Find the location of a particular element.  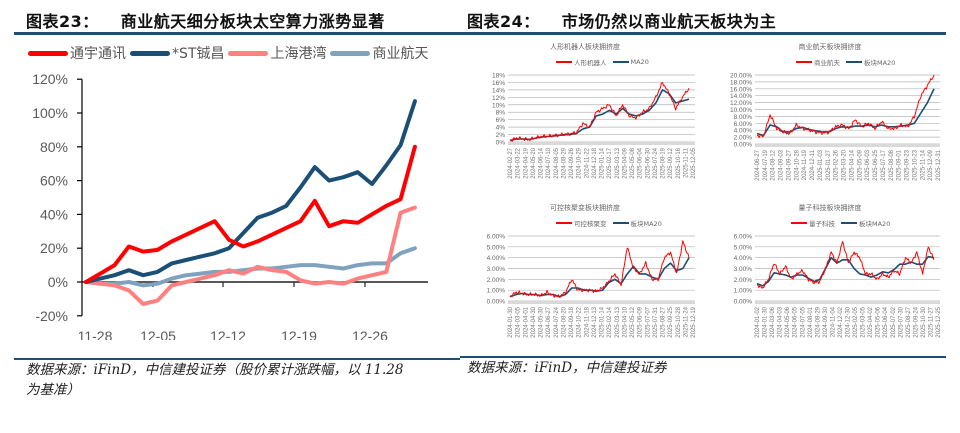

x-tick-label: 2024-08-12 is located at coordinates (774, 164).